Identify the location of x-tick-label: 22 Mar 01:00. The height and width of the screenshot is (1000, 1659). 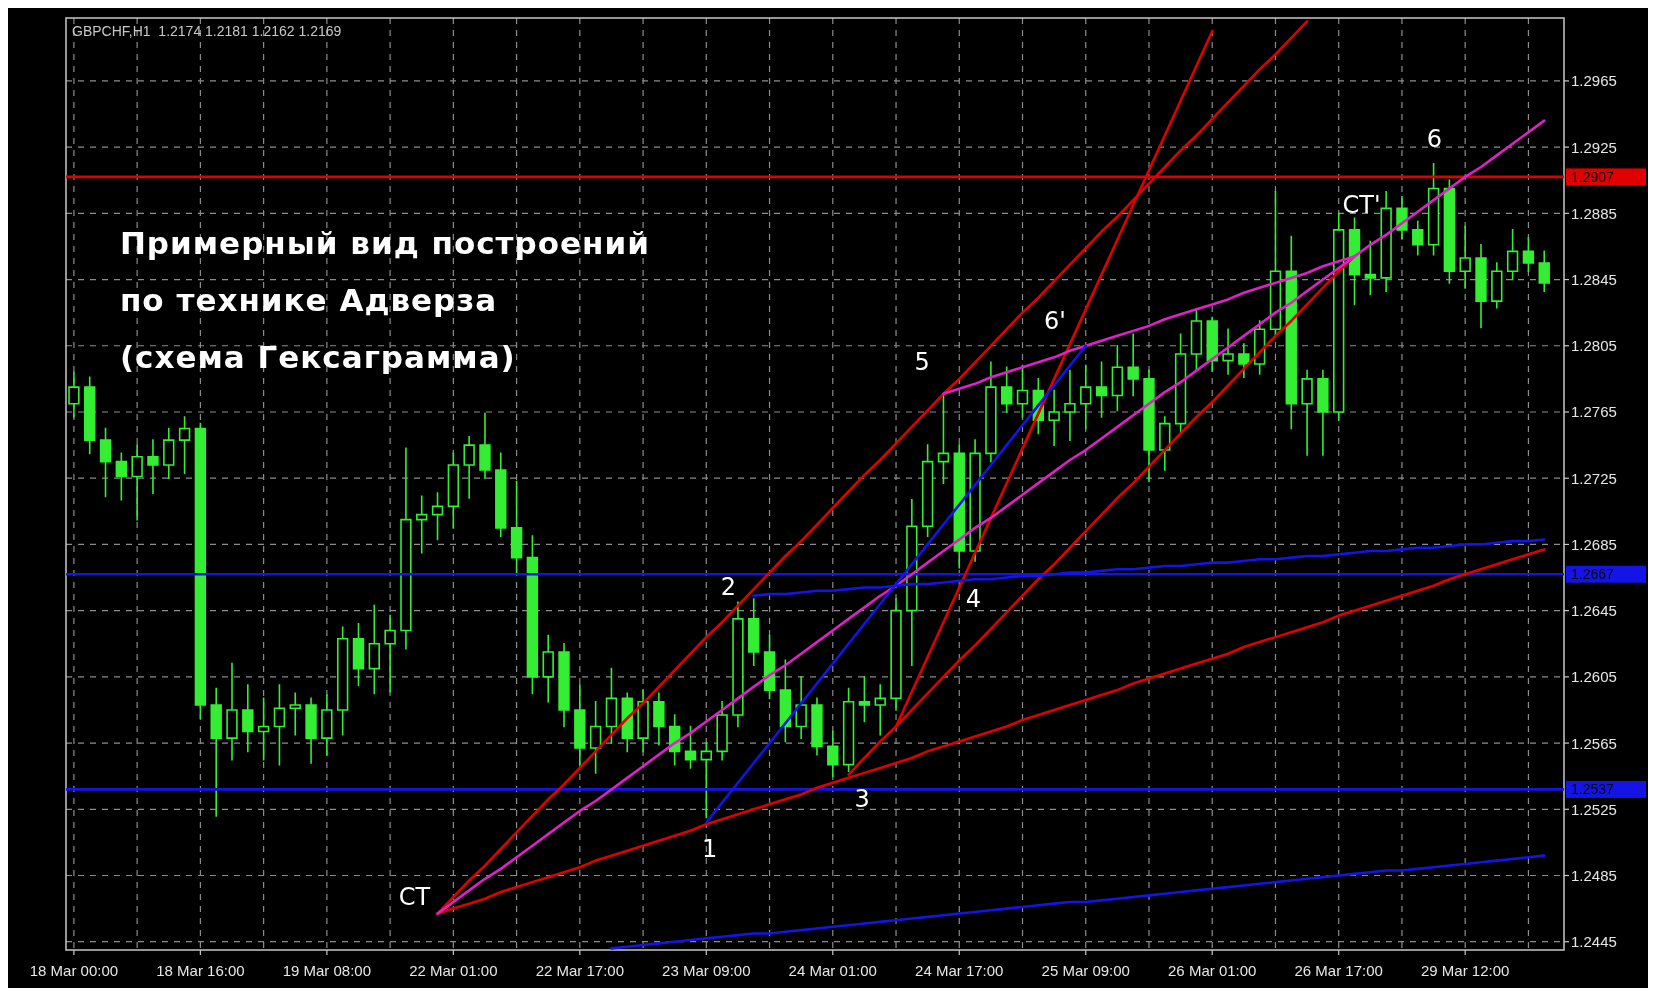
(453, 970).